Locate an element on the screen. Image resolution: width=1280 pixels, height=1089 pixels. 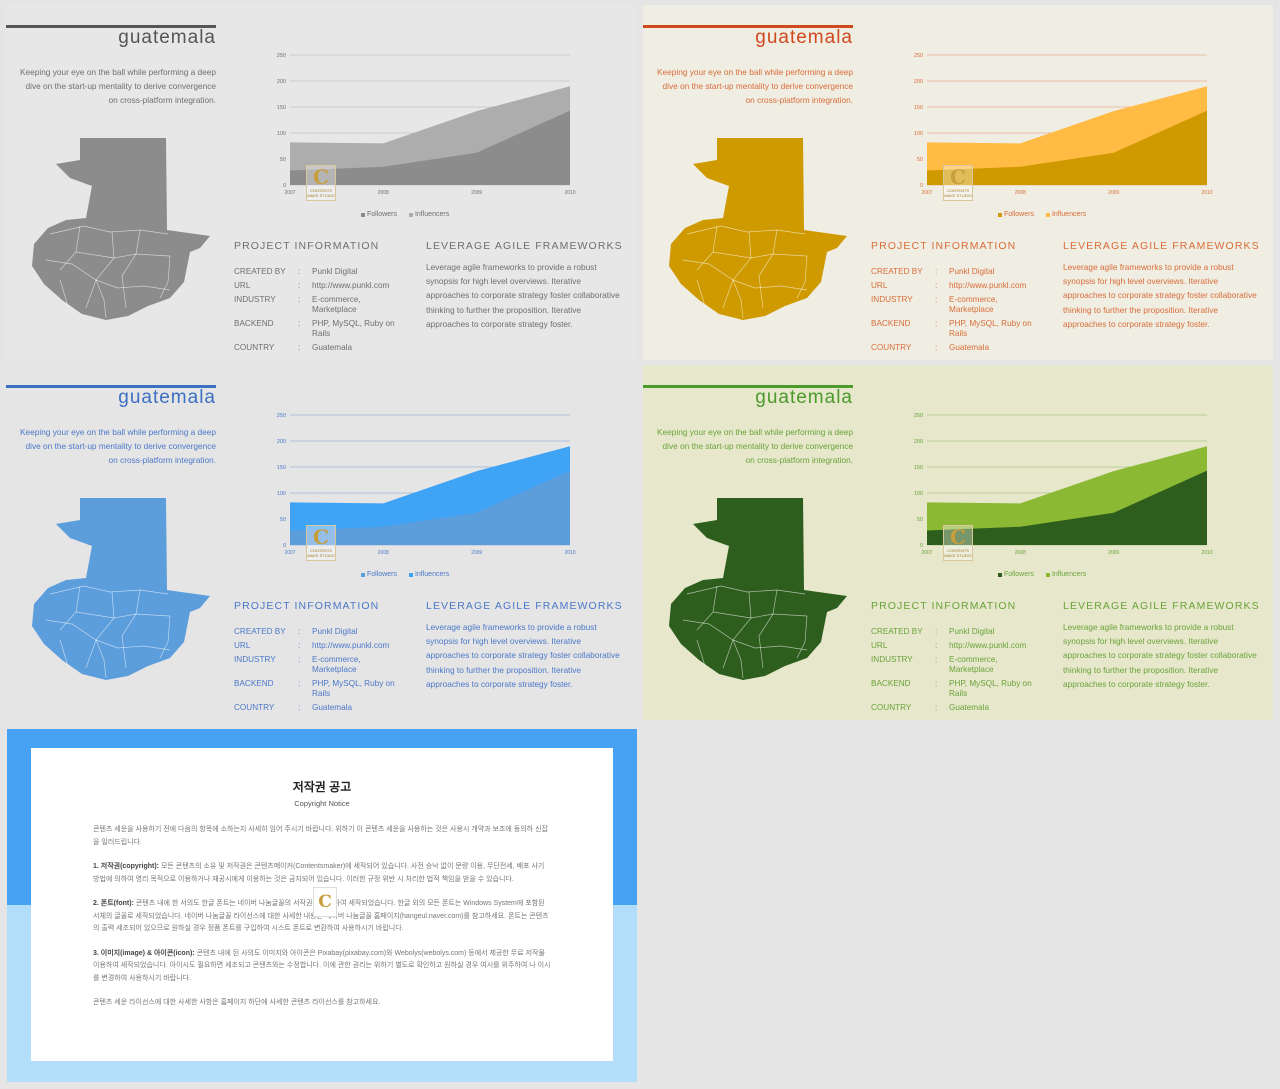
copyright-subtitle: Copyright Notice is located at coordinates (322, 803).